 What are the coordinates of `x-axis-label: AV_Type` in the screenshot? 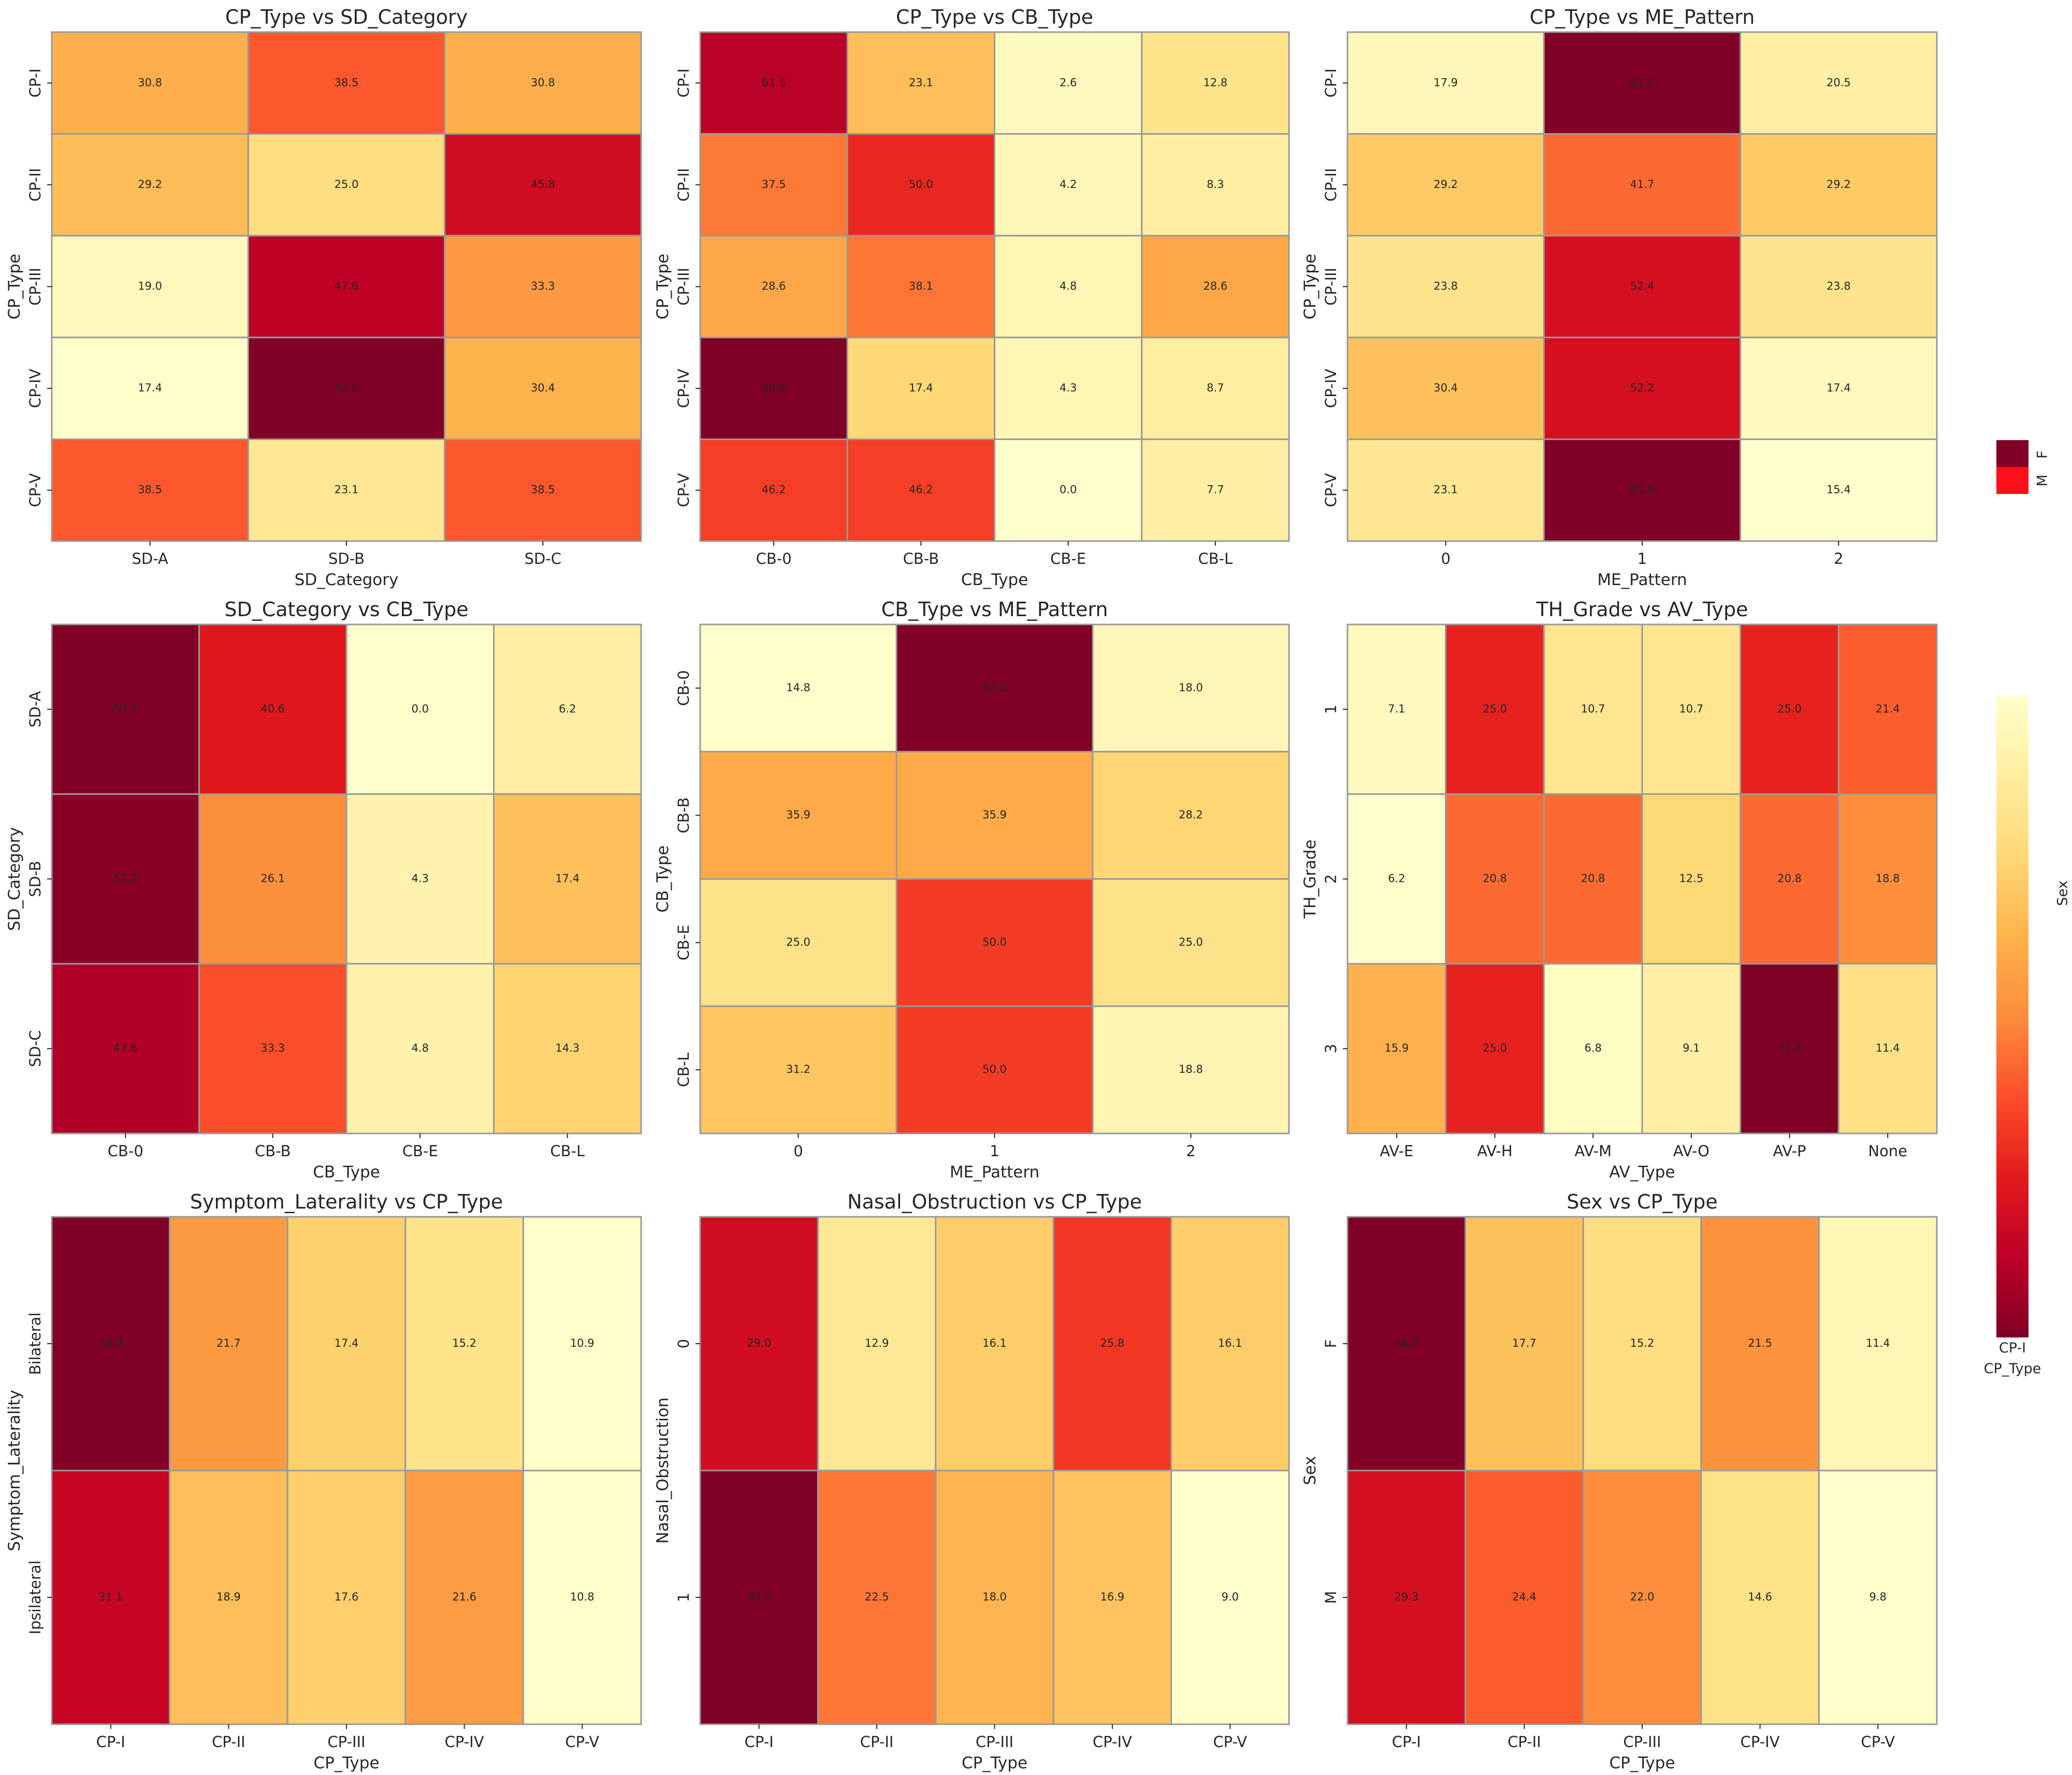 It's located at (1642, 1172).